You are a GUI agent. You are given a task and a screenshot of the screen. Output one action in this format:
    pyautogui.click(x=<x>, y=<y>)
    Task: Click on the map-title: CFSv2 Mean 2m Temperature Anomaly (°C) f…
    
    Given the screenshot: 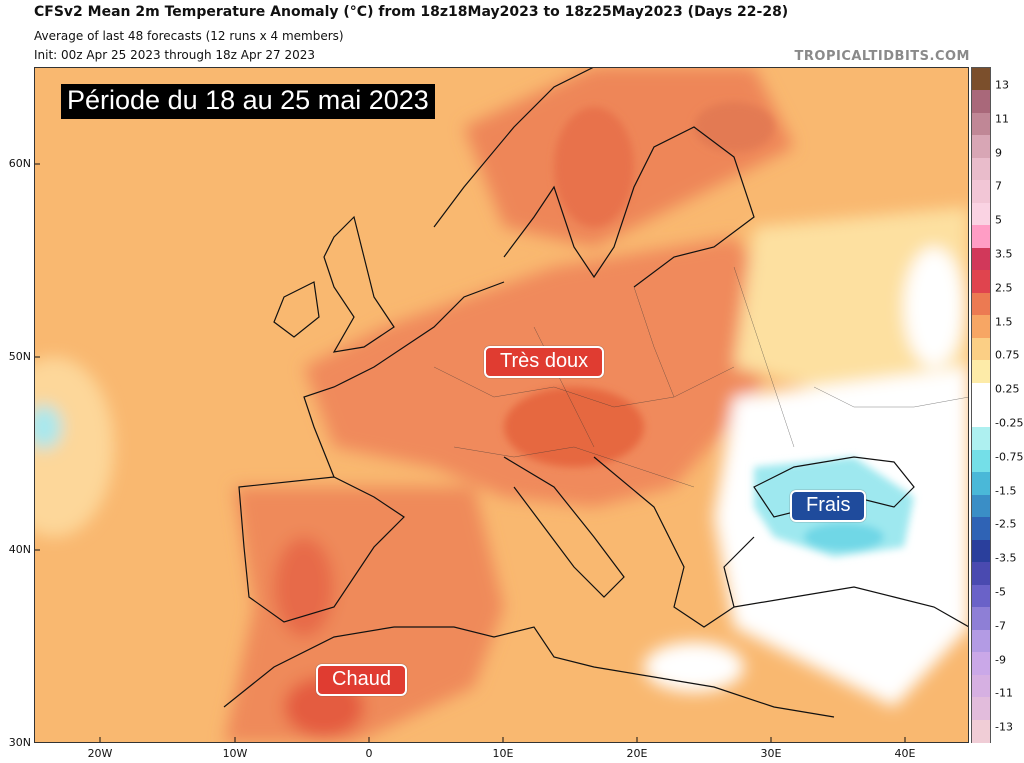 What is the action you would take?
    pyautogui.click(x=411, y=12)
    